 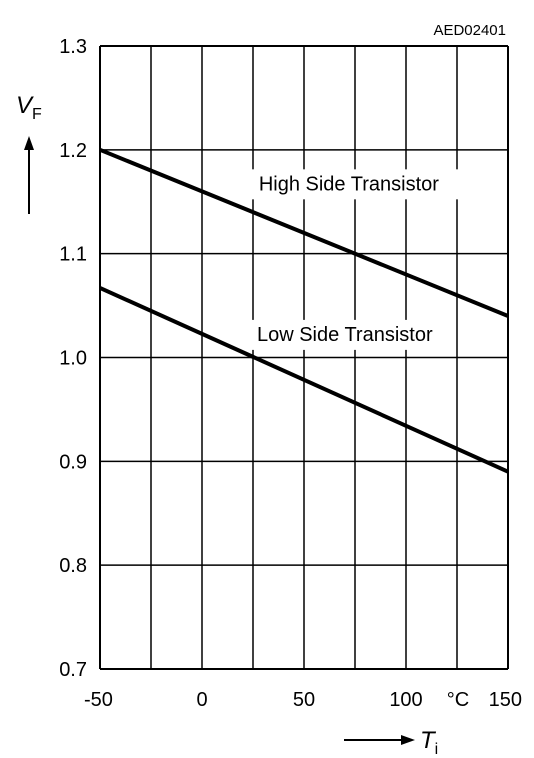 I want to click on y-axis-symbol-main: V, so click(x=25, y=105).